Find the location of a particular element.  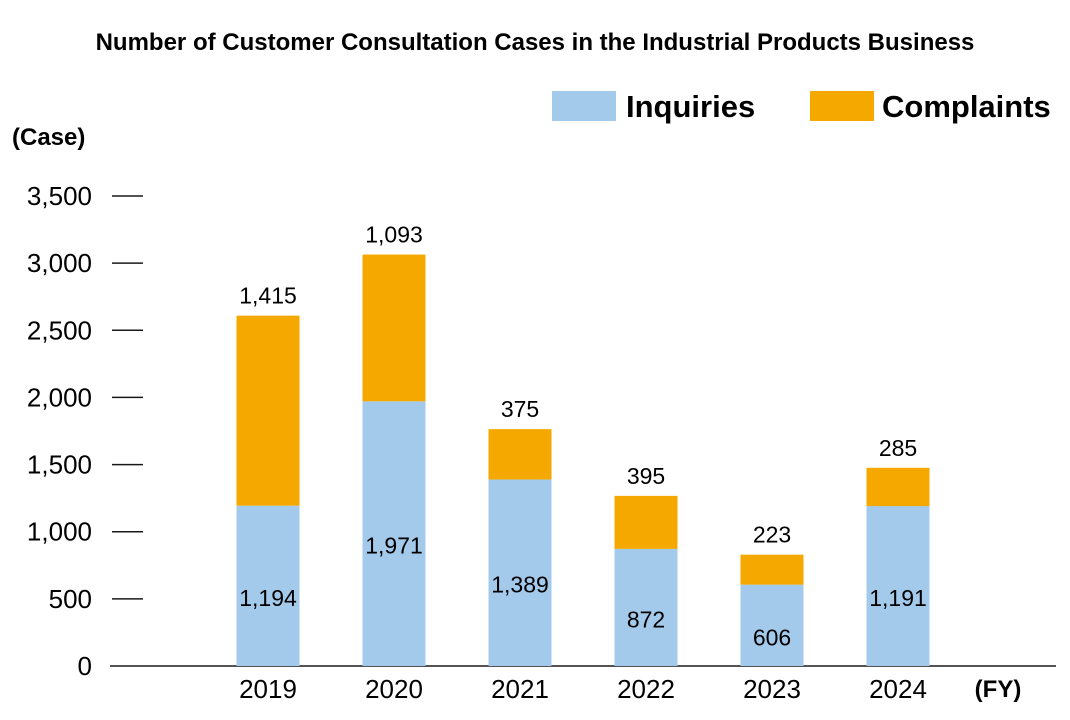

x-tick-label: 2019 is located at coordinates (268, 689).